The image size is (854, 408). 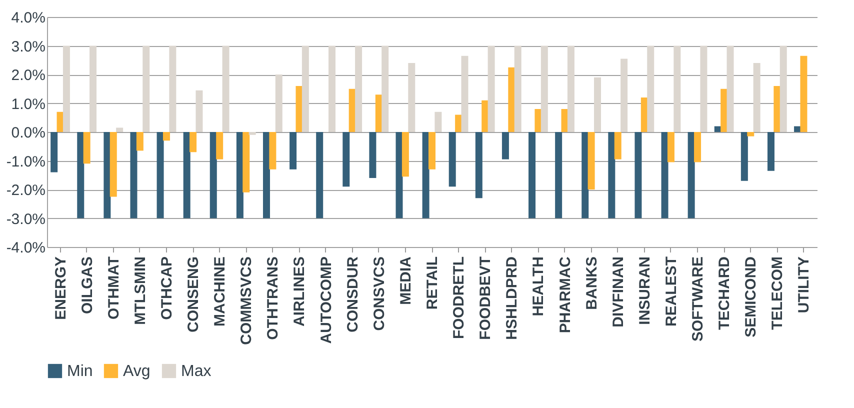 What do you see at coordinates (61, 288) in the screenshot?
I see `x-tick-label: ENERGY` at bounding box center [61, 288].